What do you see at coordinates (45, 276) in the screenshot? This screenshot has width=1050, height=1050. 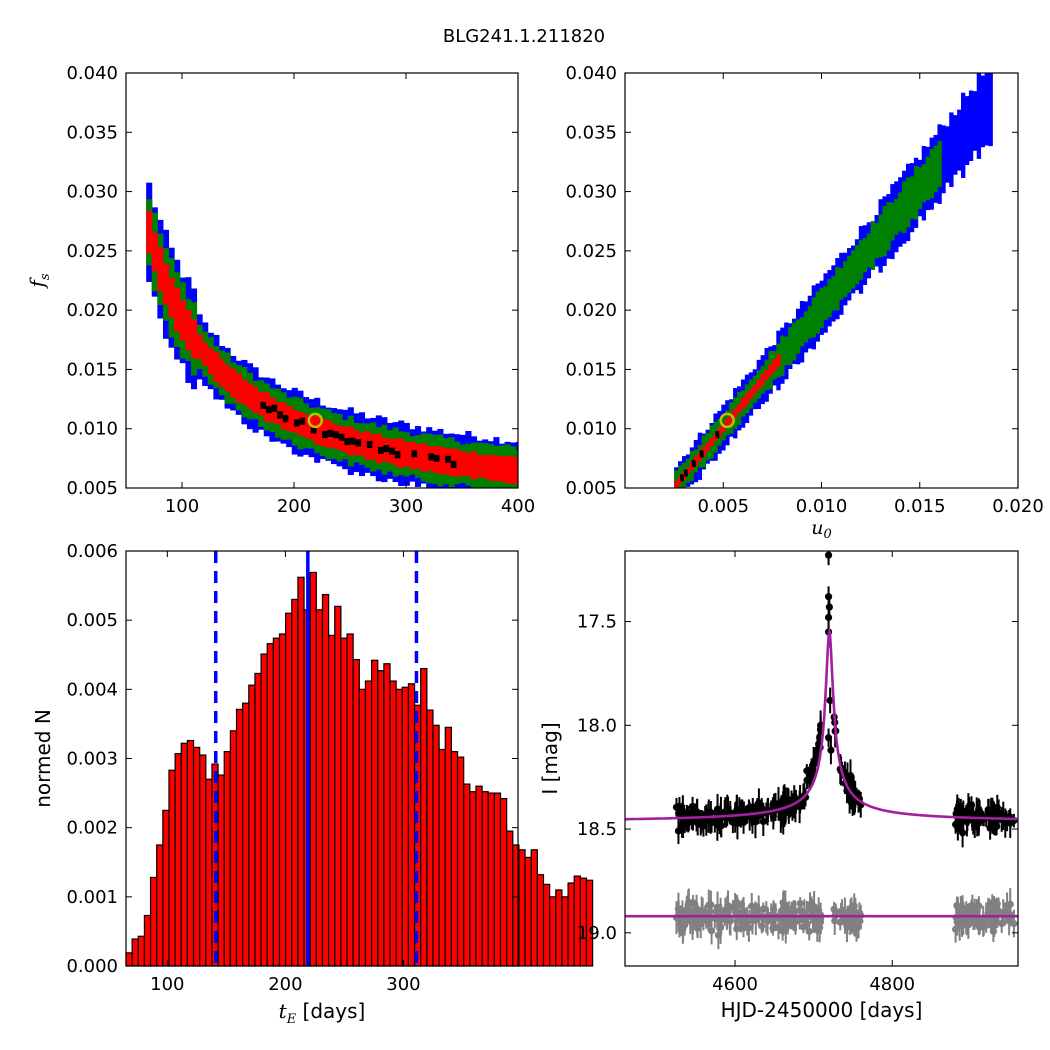 I see `y-axis-label-subscript: s` at bounding box center [45, 276].